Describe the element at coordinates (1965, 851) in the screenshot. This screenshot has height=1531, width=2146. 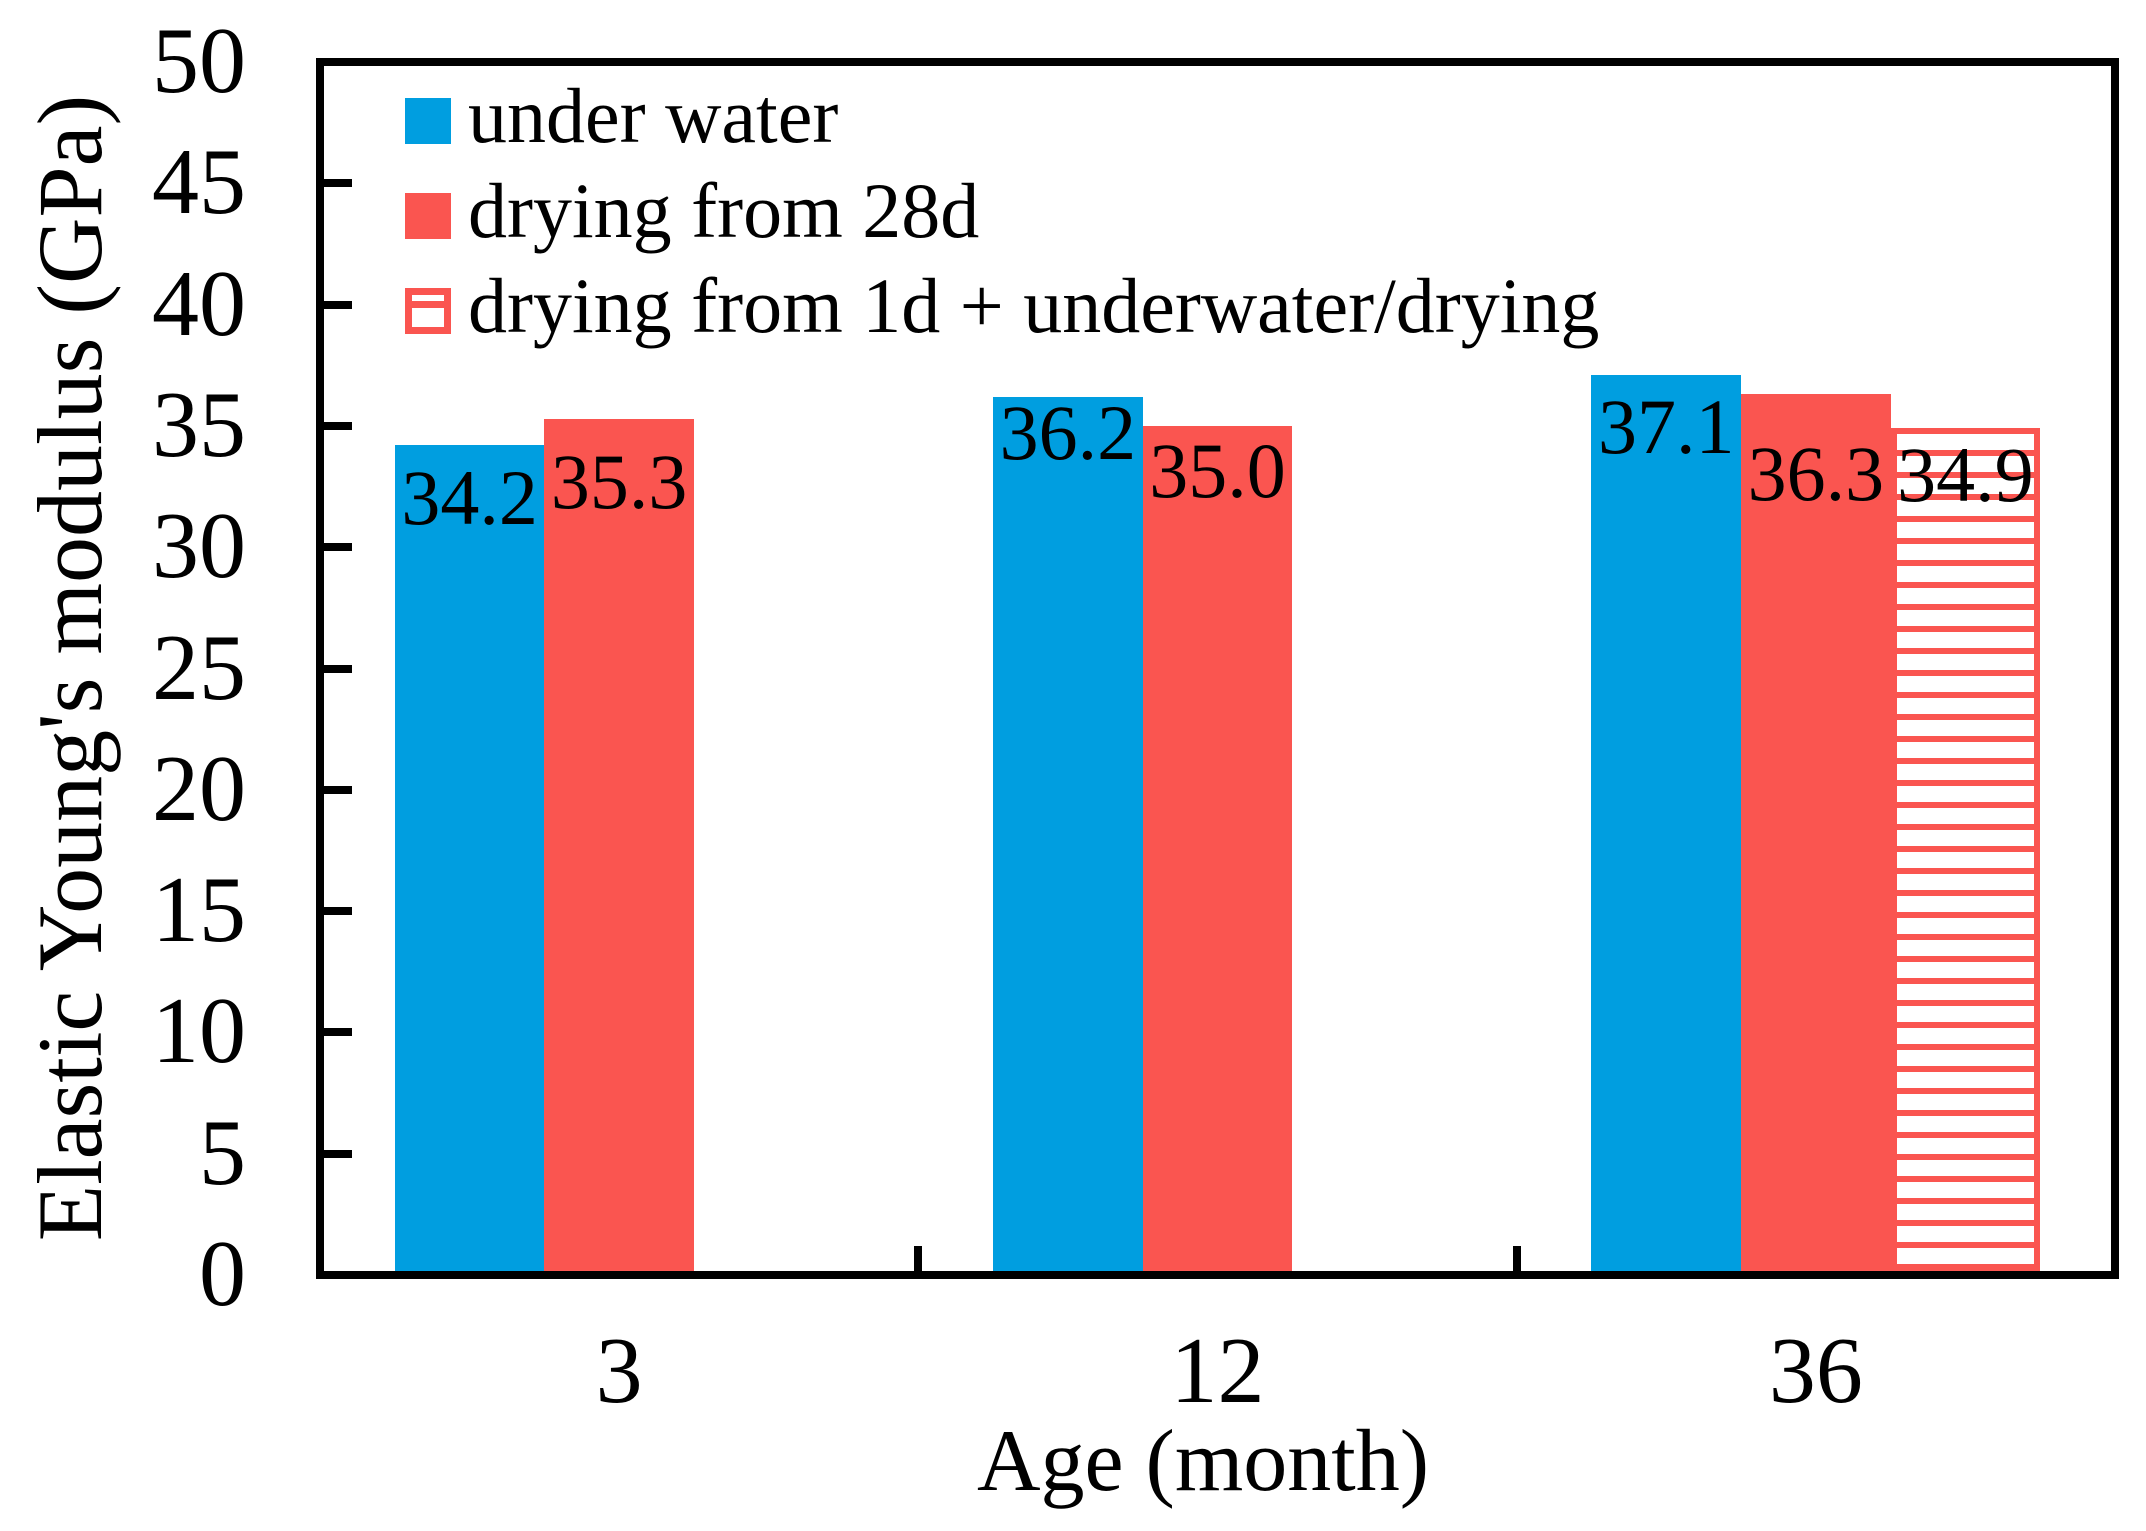
I see `bar-drying-from-1d-underwater-drying` at that location.